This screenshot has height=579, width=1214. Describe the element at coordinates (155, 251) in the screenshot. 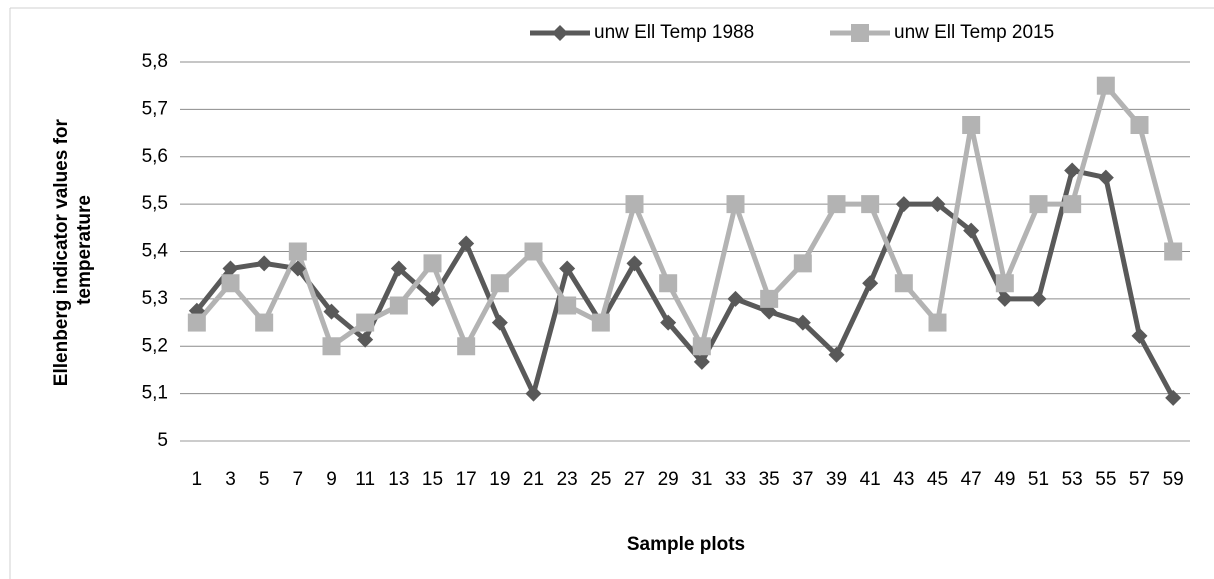

I see `y-tick-label: 5,4` at that location.